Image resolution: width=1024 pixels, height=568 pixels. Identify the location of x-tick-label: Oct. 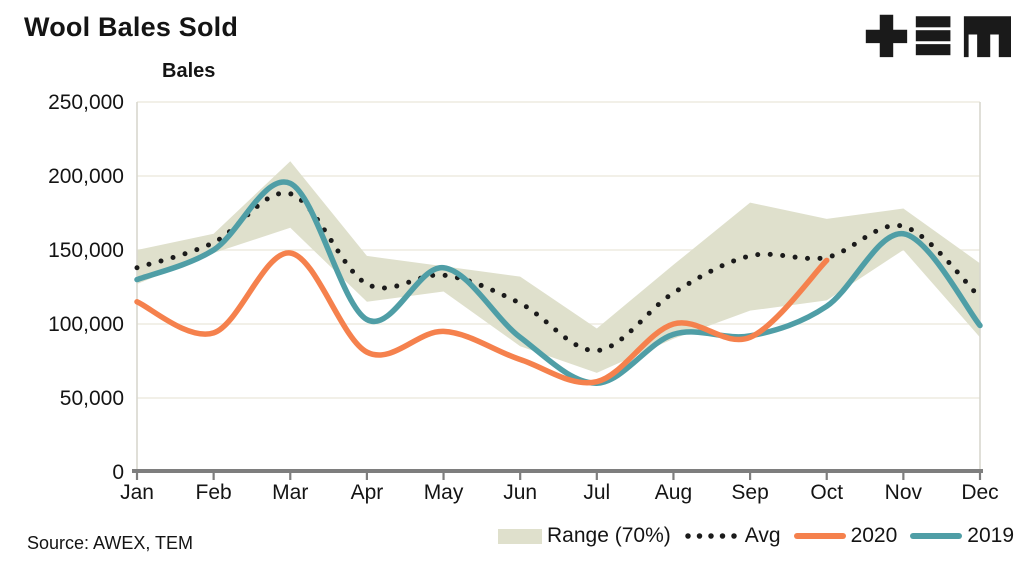
(826, 492).